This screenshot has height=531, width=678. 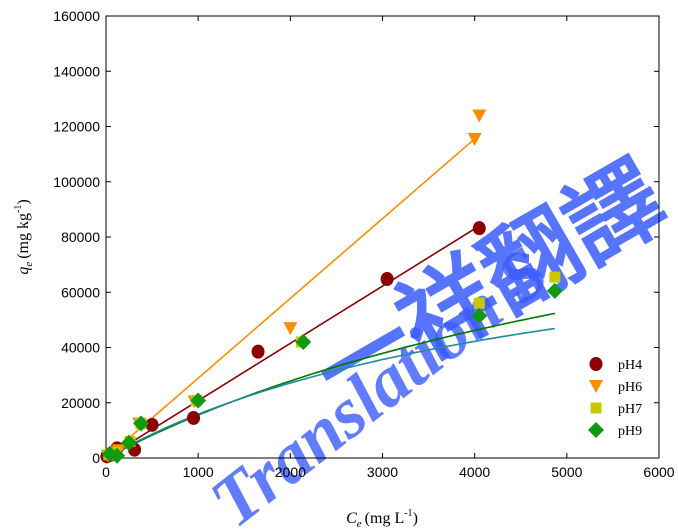 What do you see at coordinates (80, 403) in the screenshot?
I see `y-tick-label: 20000` at bounding box center [80, 403].